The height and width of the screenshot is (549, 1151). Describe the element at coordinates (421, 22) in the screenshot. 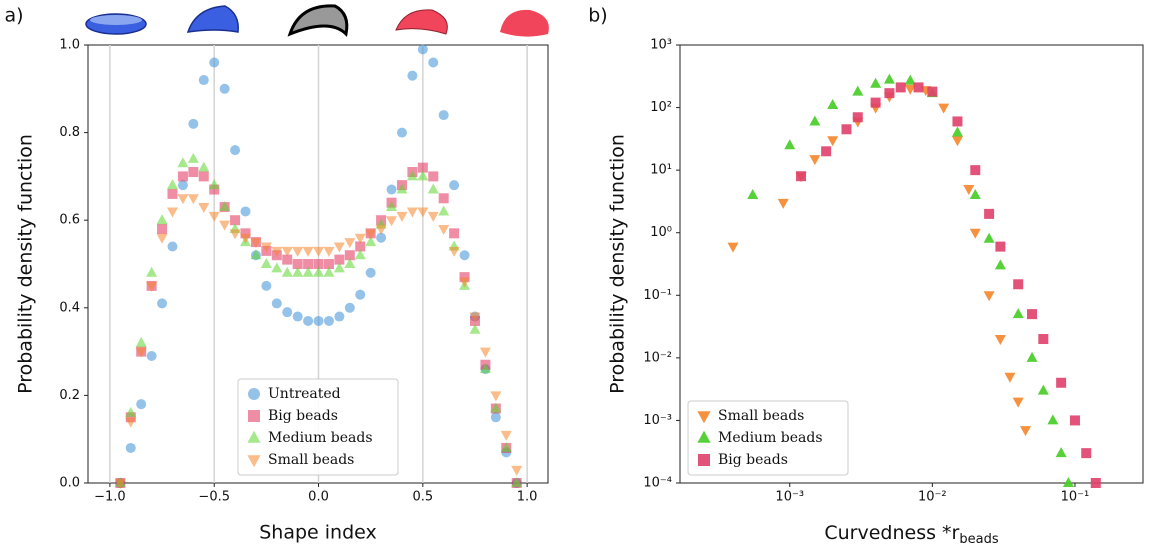

I see `icon-ridge` at that location.